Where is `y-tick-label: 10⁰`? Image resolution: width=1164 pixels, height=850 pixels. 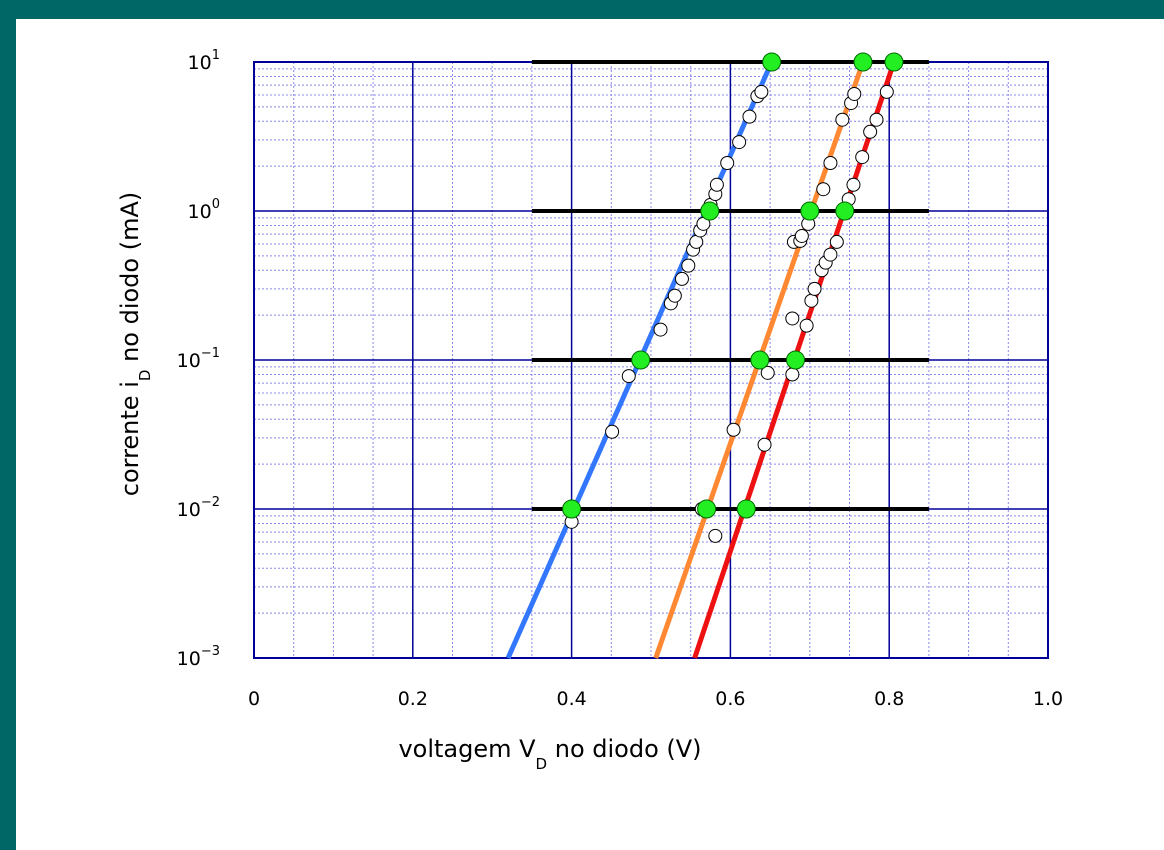 y-tick-label: 10⁰ is located at coordinates (204, 210).